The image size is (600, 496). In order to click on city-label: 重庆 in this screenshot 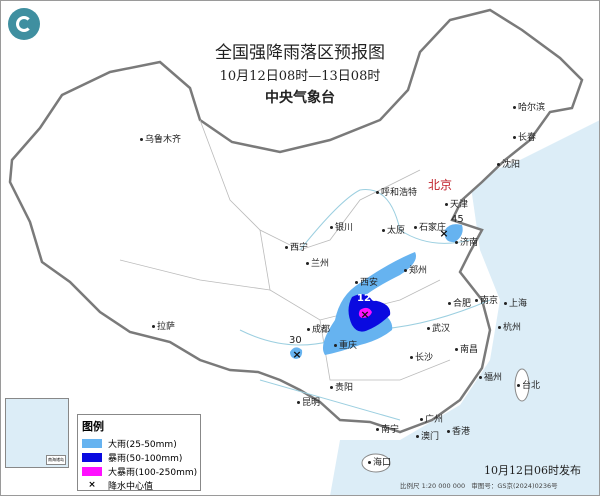, I will do `click(345, 346)`.